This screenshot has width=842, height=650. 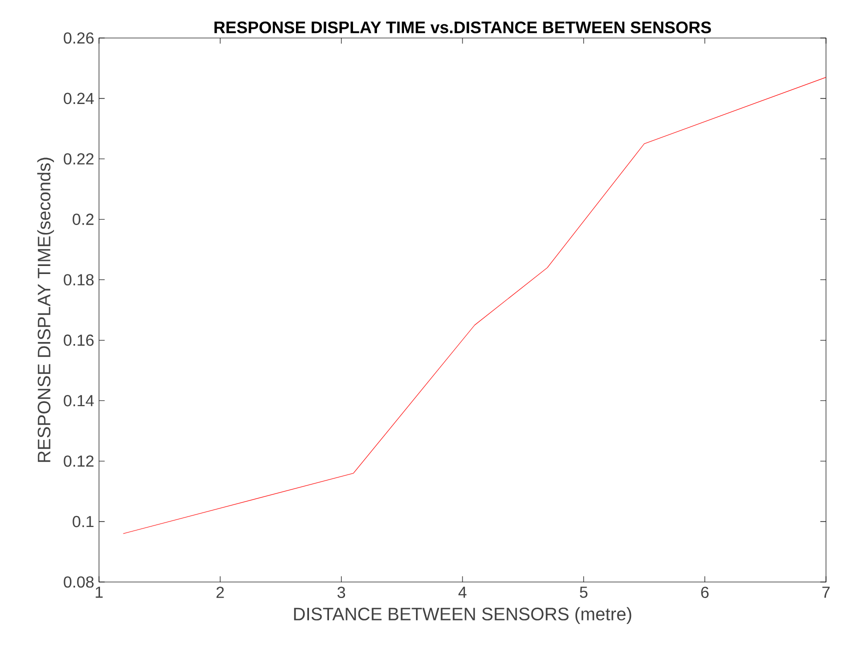 I want to click on y-axis-title: RESPONSE DISPLAY TIME(seconds), so click(x=45, y=310).